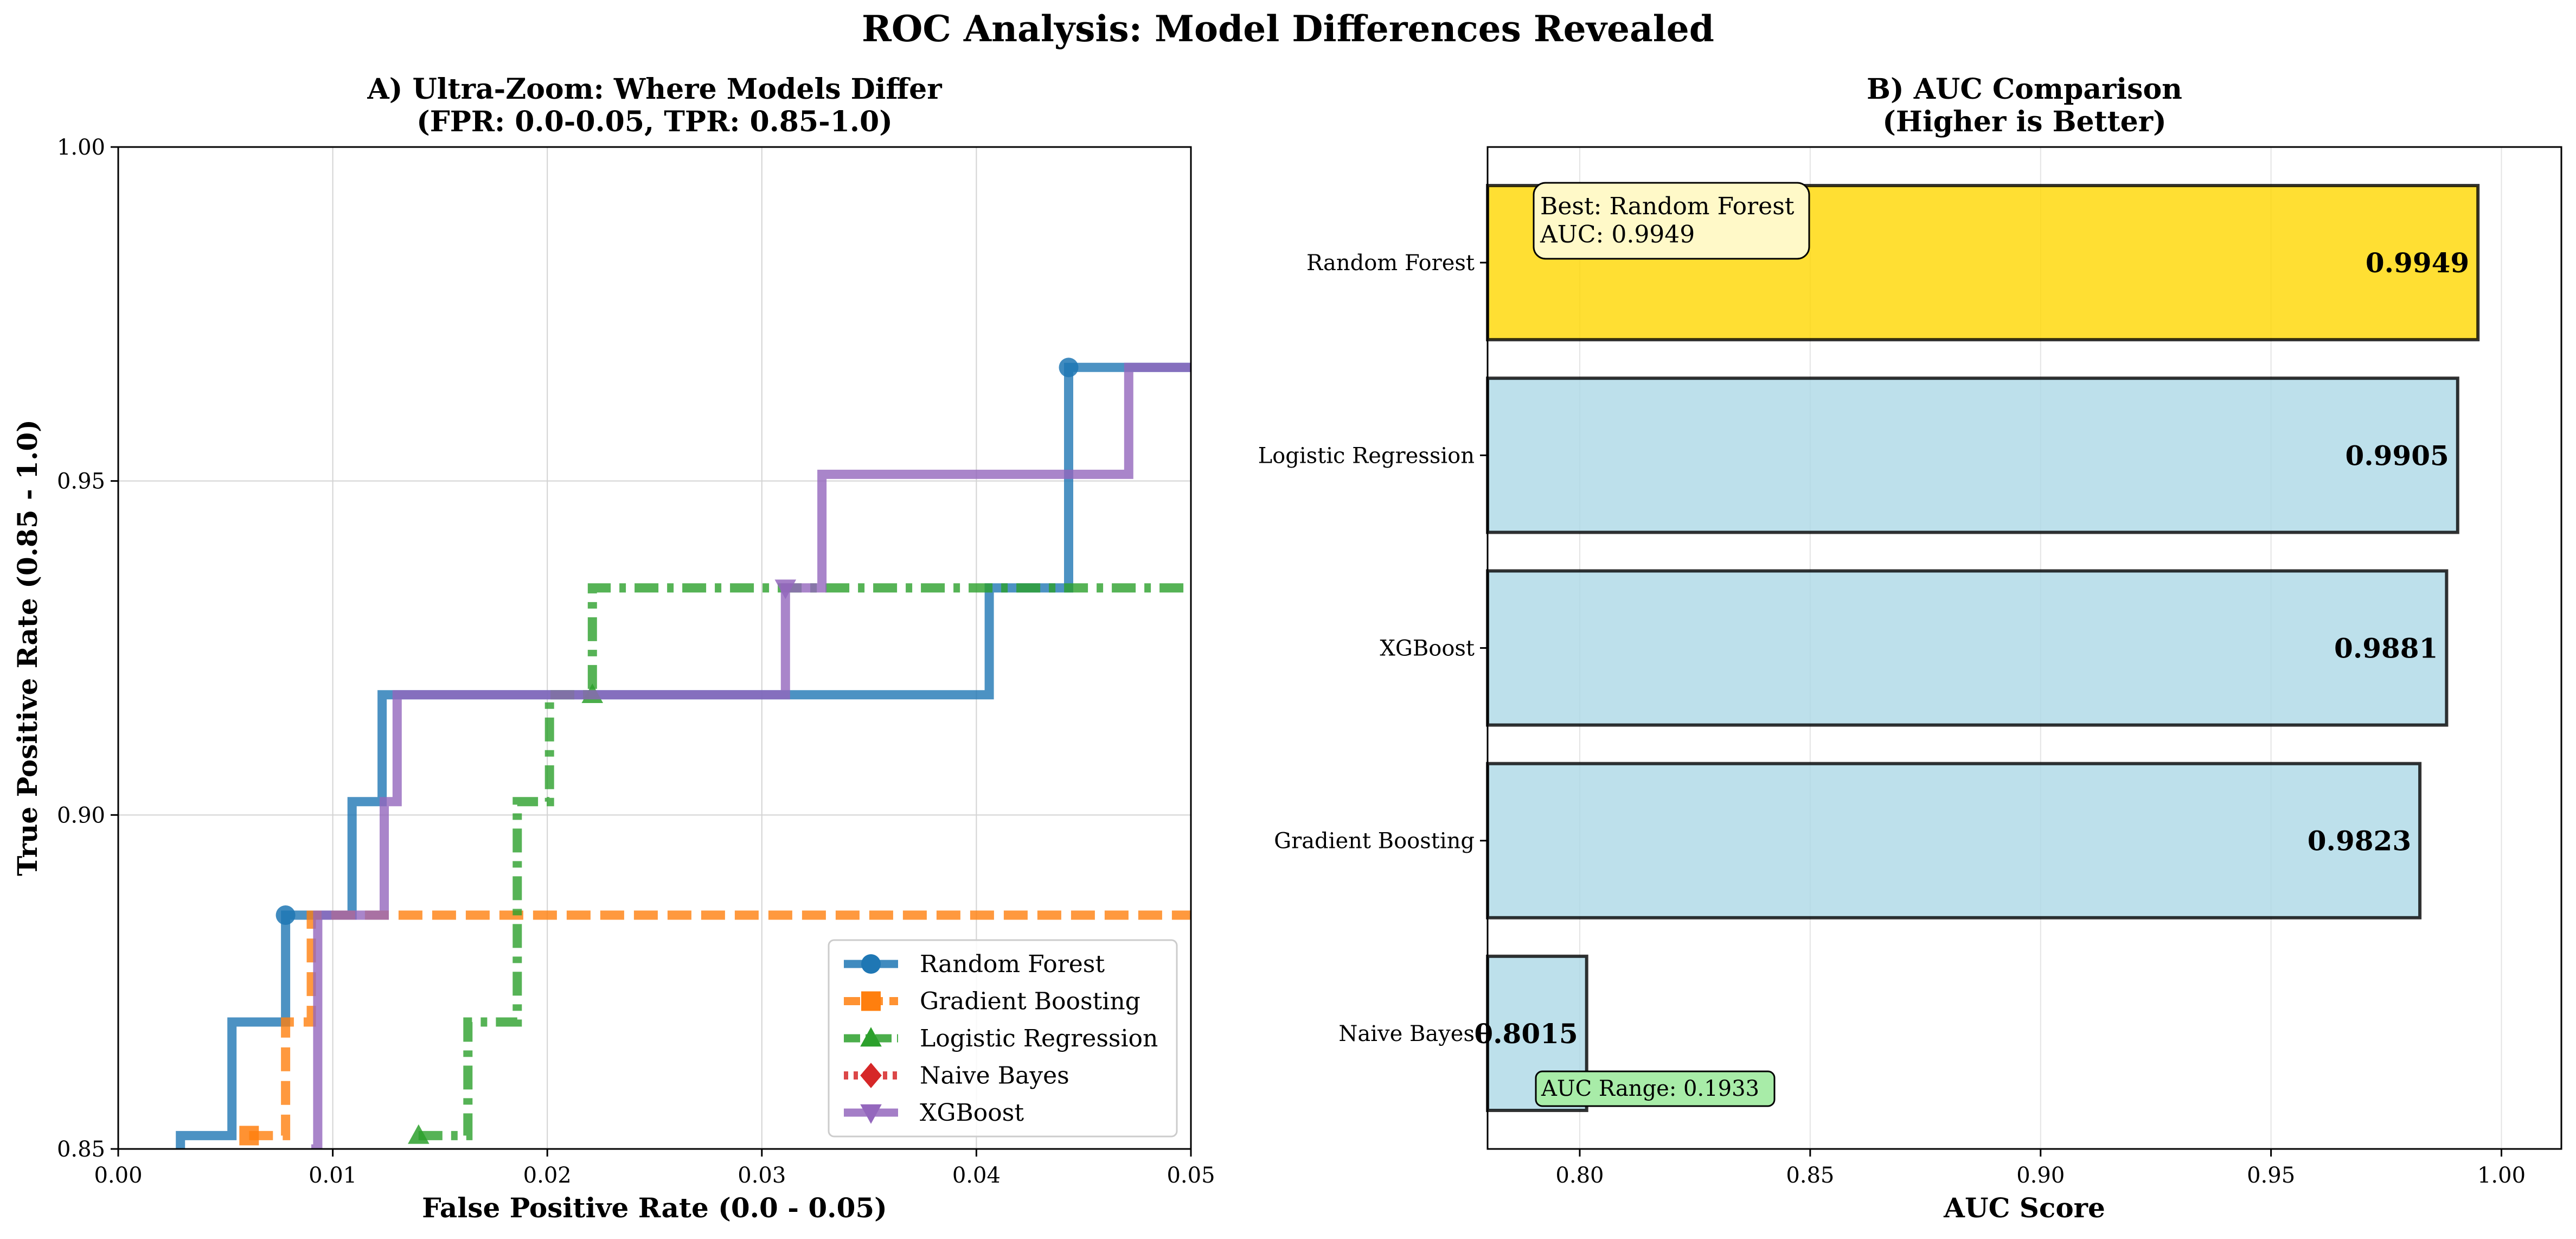  Describe the element at coordinates (118, 1175) in the screenshot. I see `x-tick-label: 0.00` at that location.